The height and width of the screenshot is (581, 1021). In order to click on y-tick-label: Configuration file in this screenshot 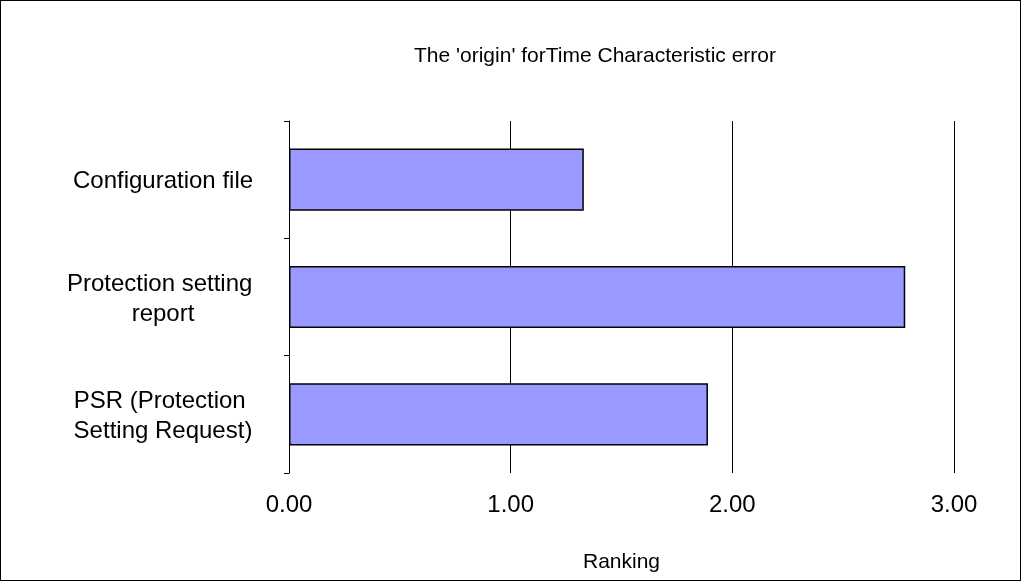, I will do `click(163, 180)`.